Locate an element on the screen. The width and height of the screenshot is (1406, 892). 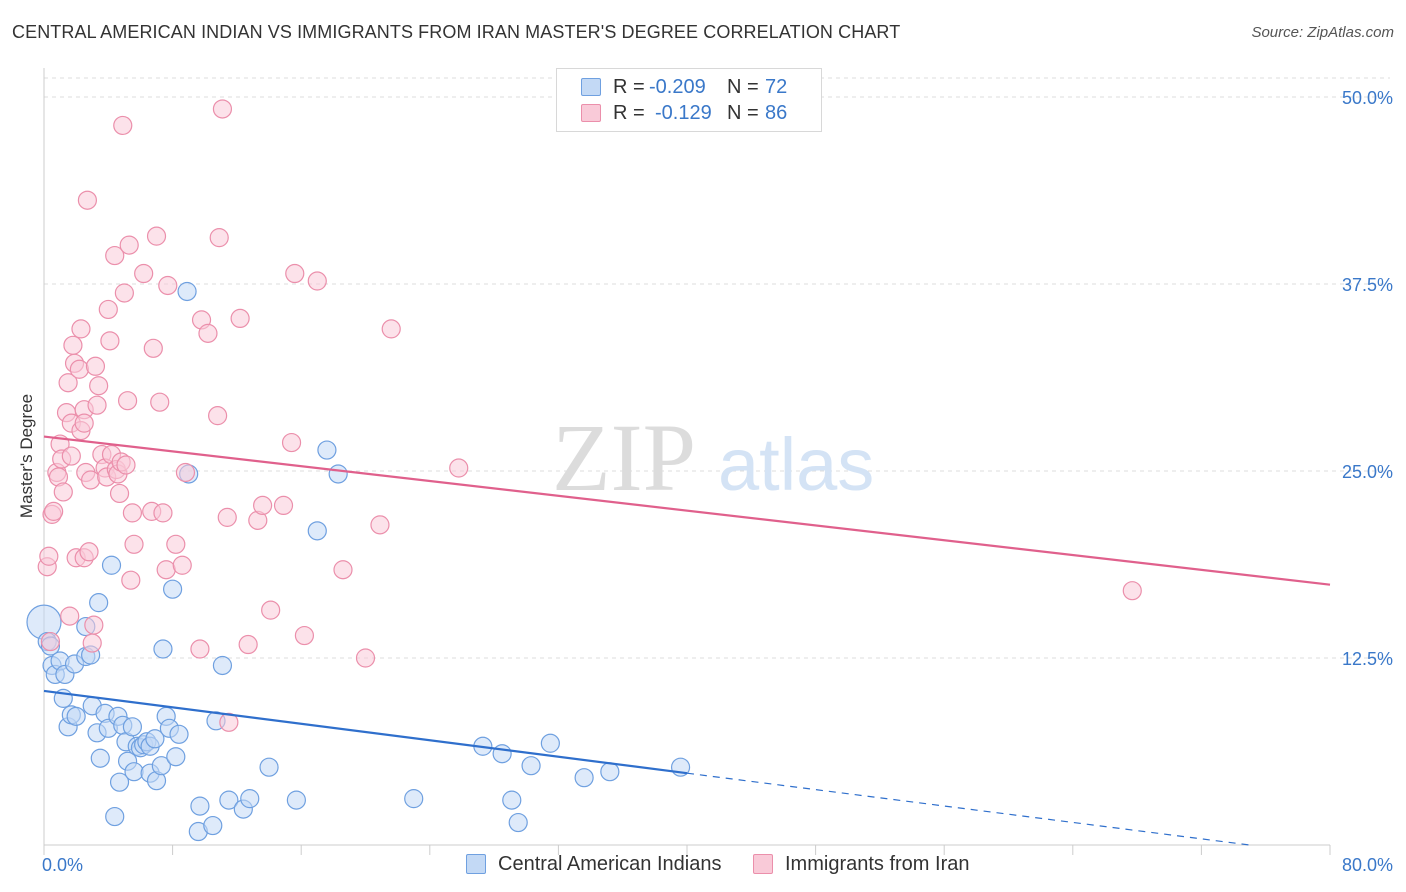
legend-item-central-american-indians: Central American Indians is located at coordinates (593, 864).